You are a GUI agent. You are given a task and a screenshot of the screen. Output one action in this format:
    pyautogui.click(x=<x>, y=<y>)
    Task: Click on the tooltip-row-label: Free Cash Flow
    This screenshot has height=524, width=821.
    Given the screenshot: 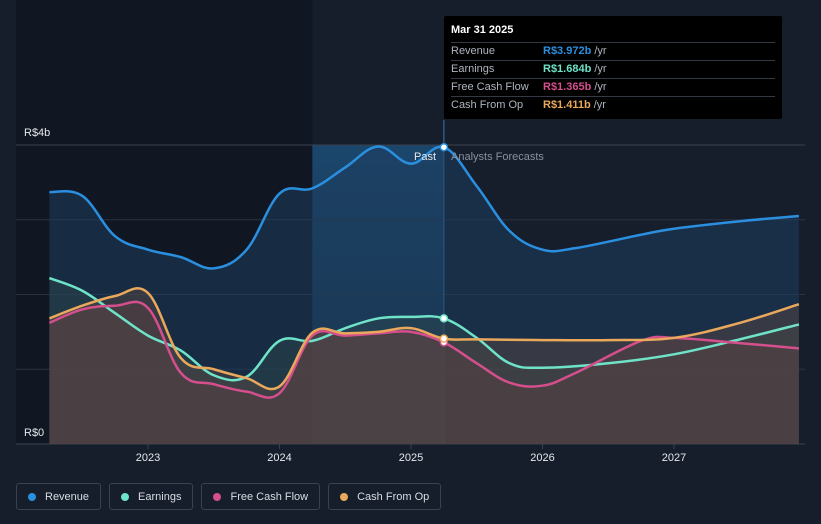 What is the action you would take?
    pyautogui.click(x=490, y=87)
    